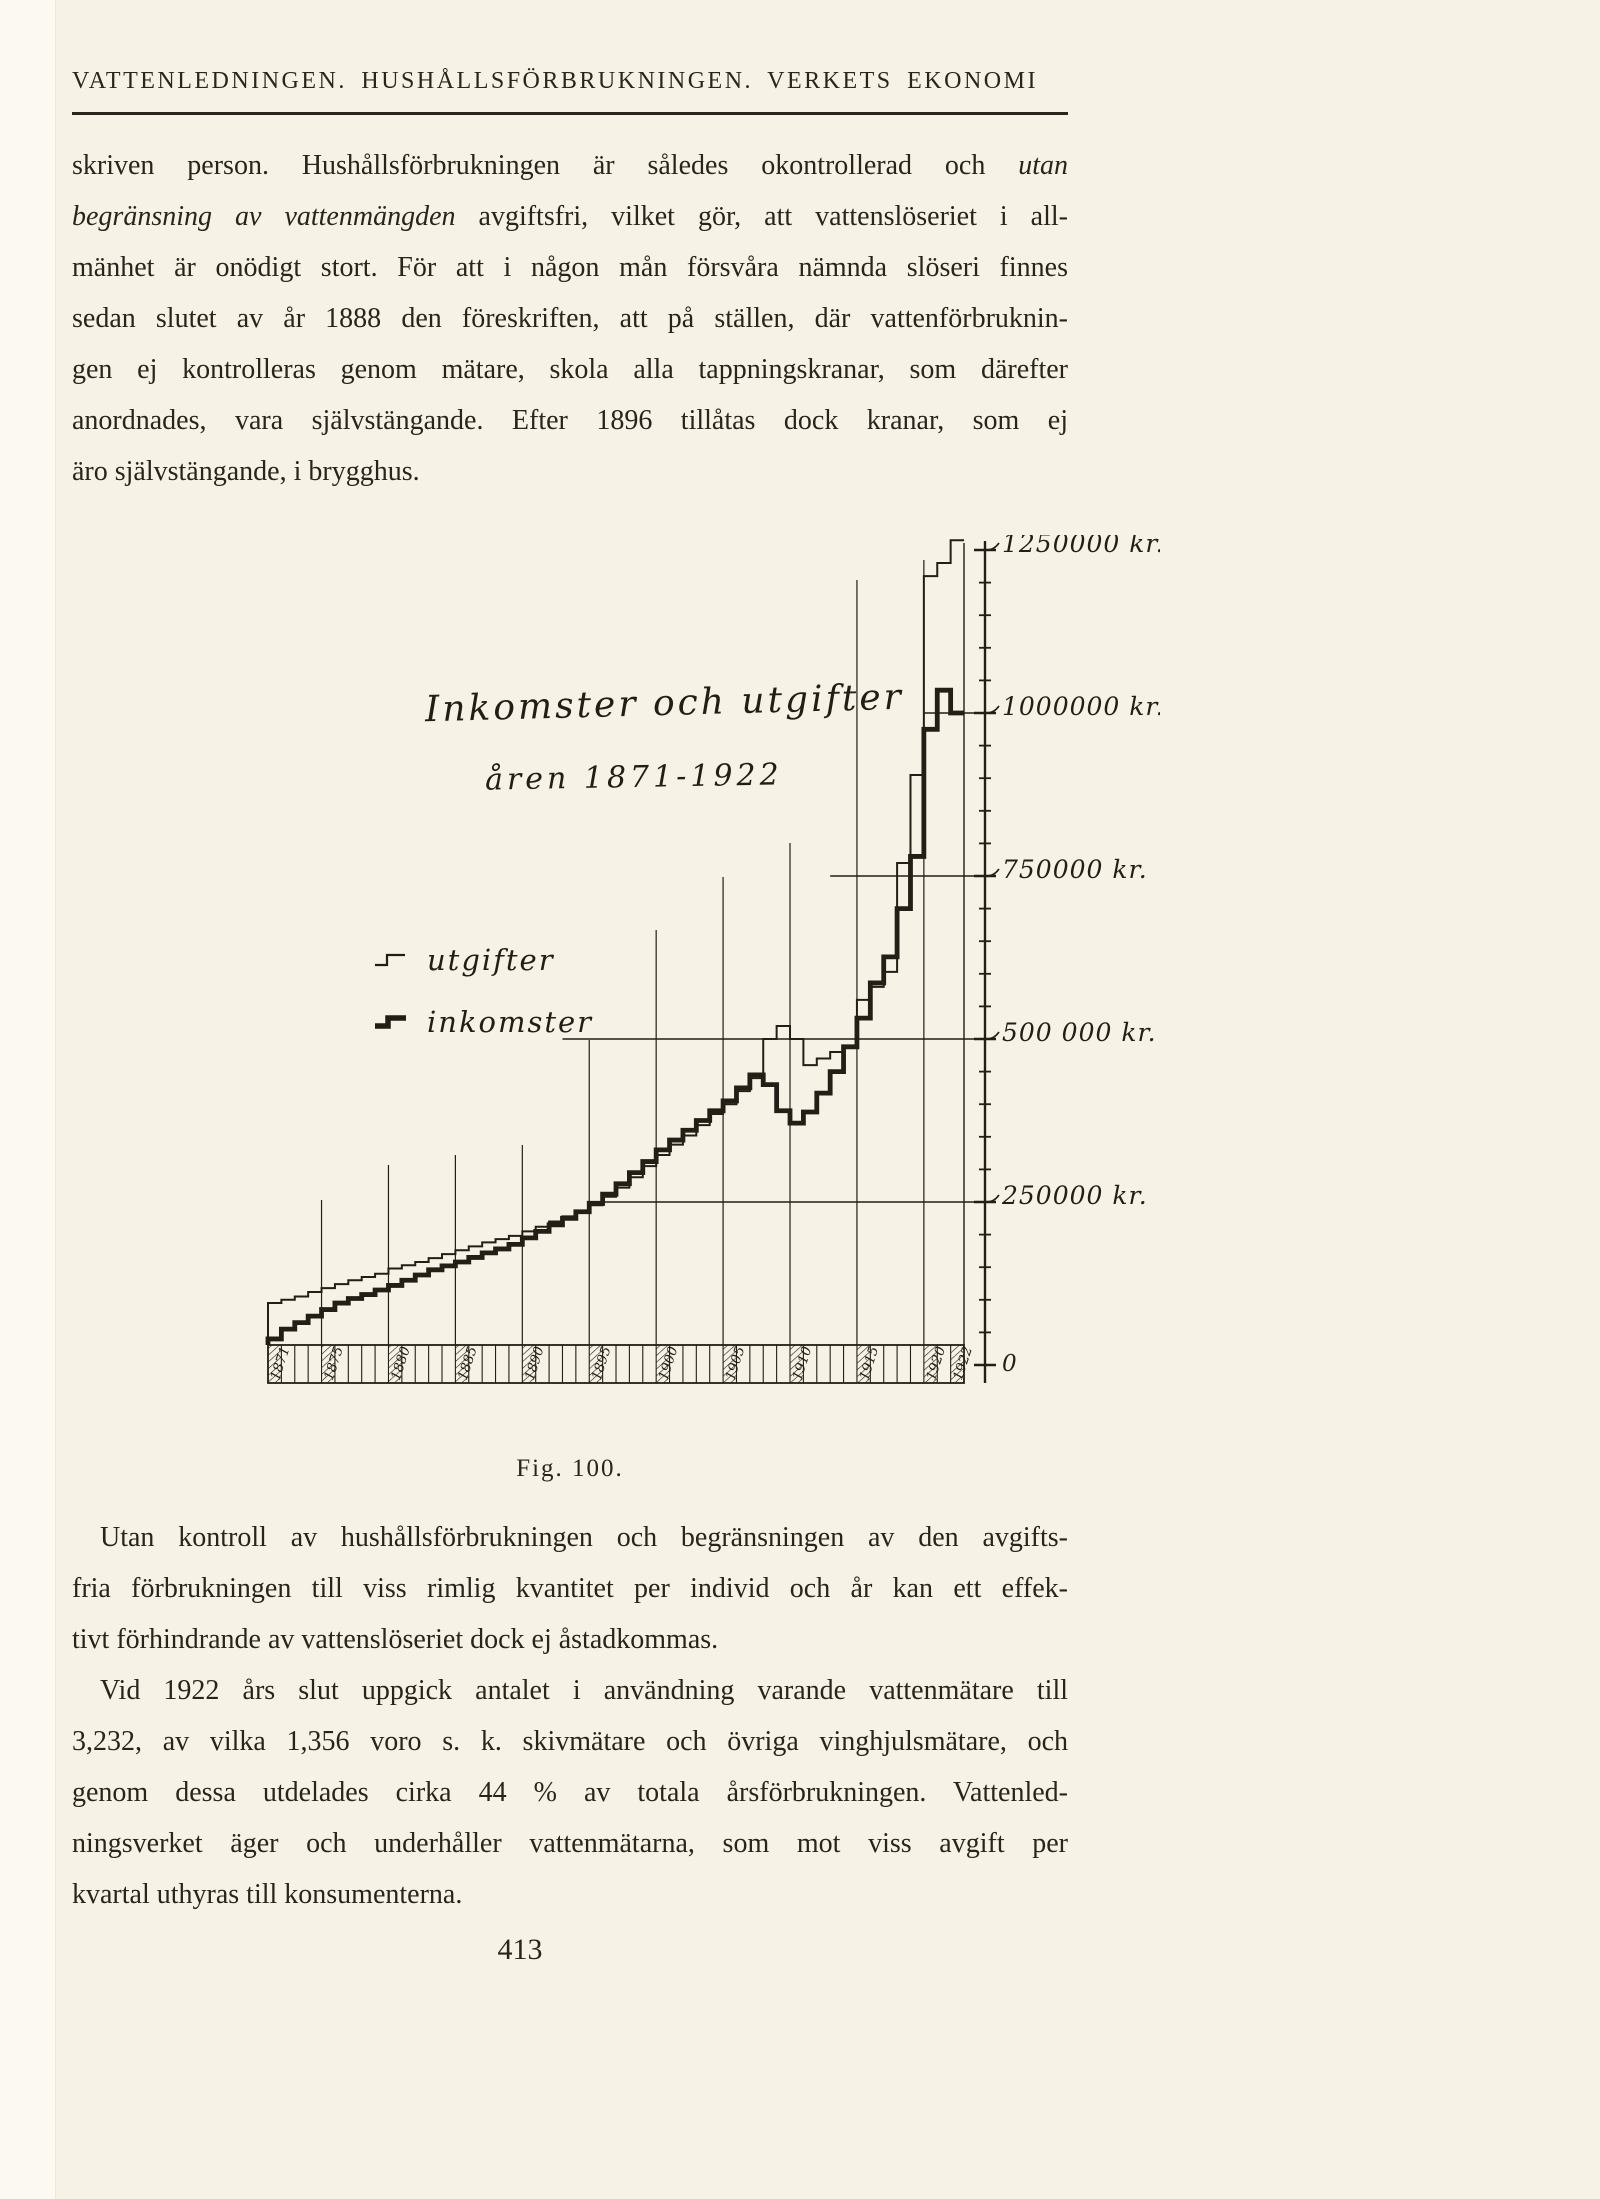 Image resolution: width=1600 pixels, height=2199 pixels. What do you see at coordinates (1075, 869) in the screenshot?
I see `y-tick-label: 750000 kr.` at bounding box center [1075, 869].